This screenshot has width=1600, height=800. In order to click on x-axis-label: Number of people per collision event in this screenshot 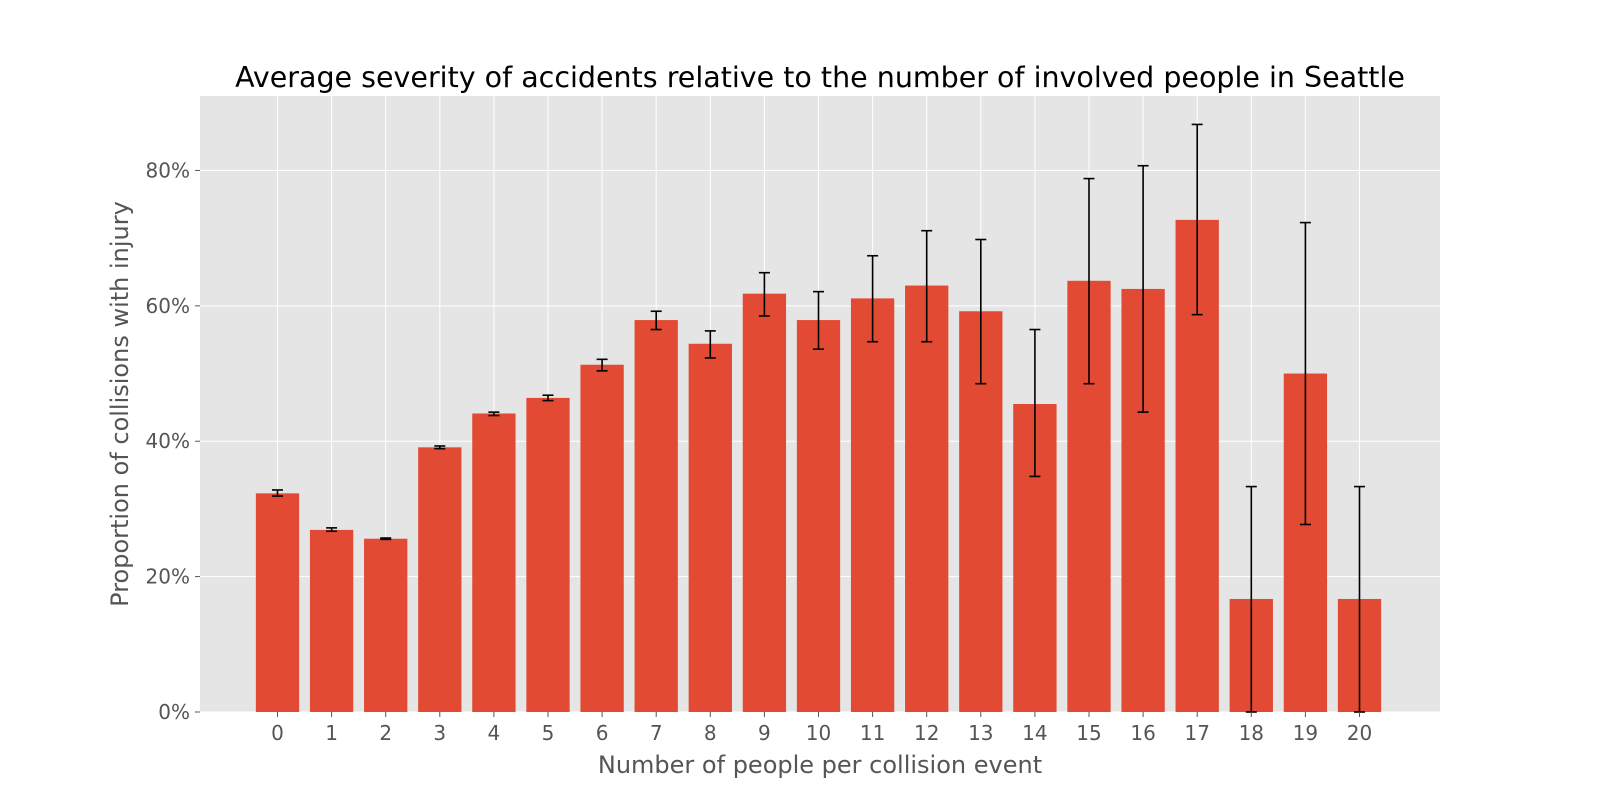, I will do `click(820, 765)`.